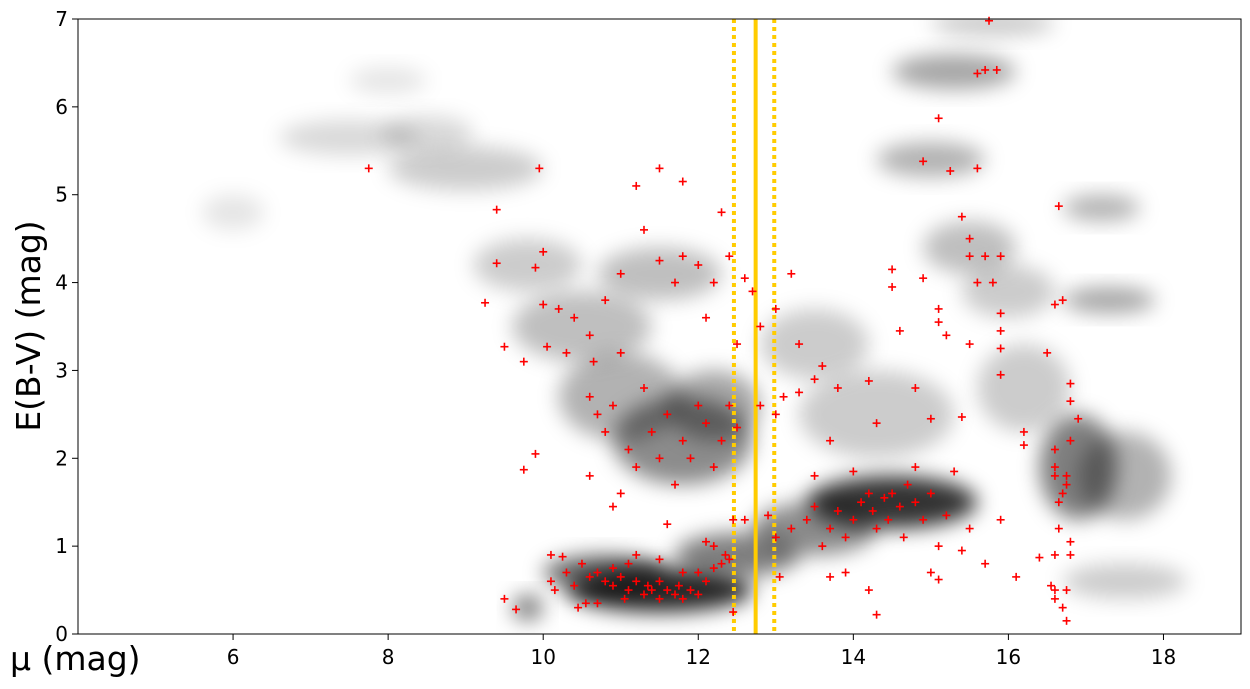 This screenshot has height=689, width=1250. What do you see at coordinates (754, 326) in the screenshot?
I see `reference-lines` at bounding box center [754, 326].